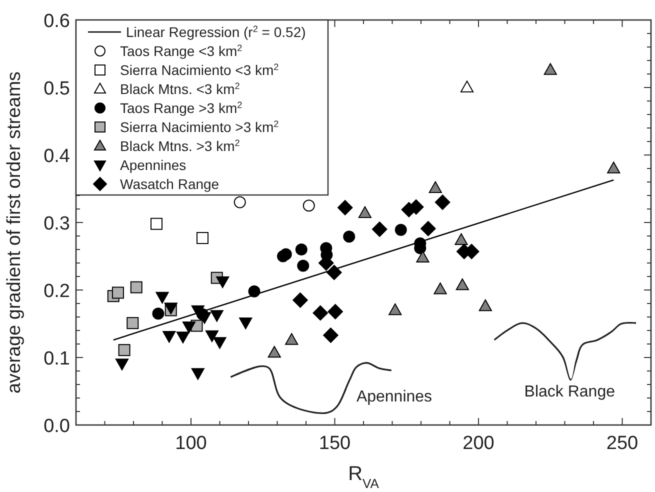  What do you see at coordinates (478, 443) in the screenshot?
I see `x-tick-label: 200` at bounding box center [478, 443].